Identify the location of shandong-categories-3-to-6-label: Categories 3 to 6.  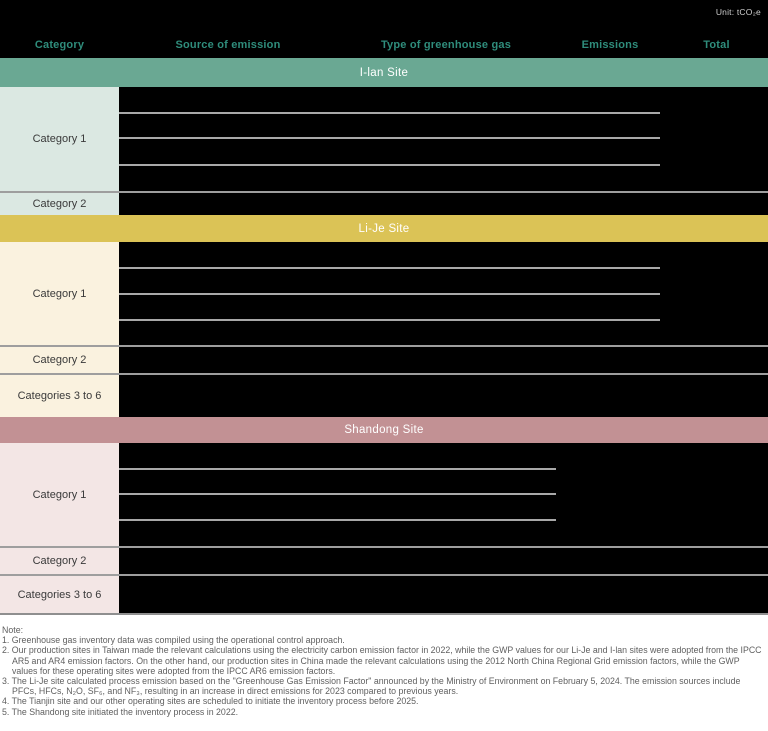
(59, 594).